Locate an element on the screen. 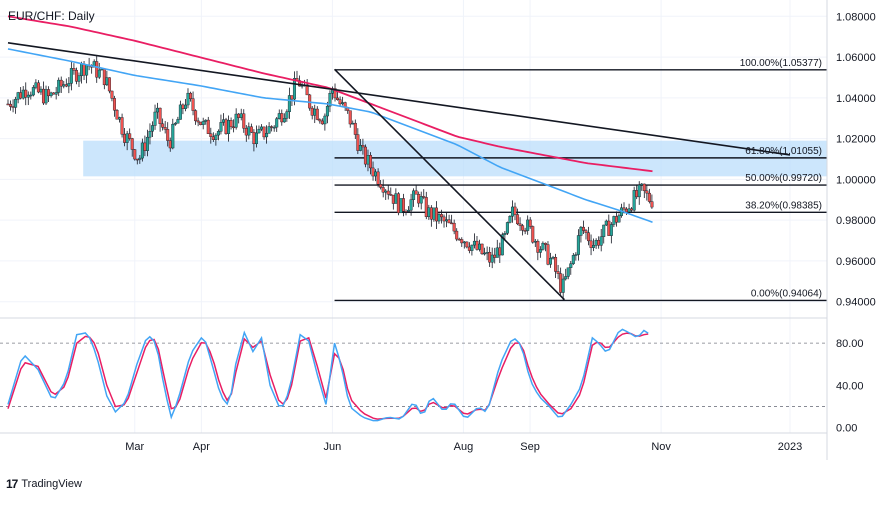 This screenshot has height=506, width=890. tradingview-label: TradingView is located at coordinates (51, 484).